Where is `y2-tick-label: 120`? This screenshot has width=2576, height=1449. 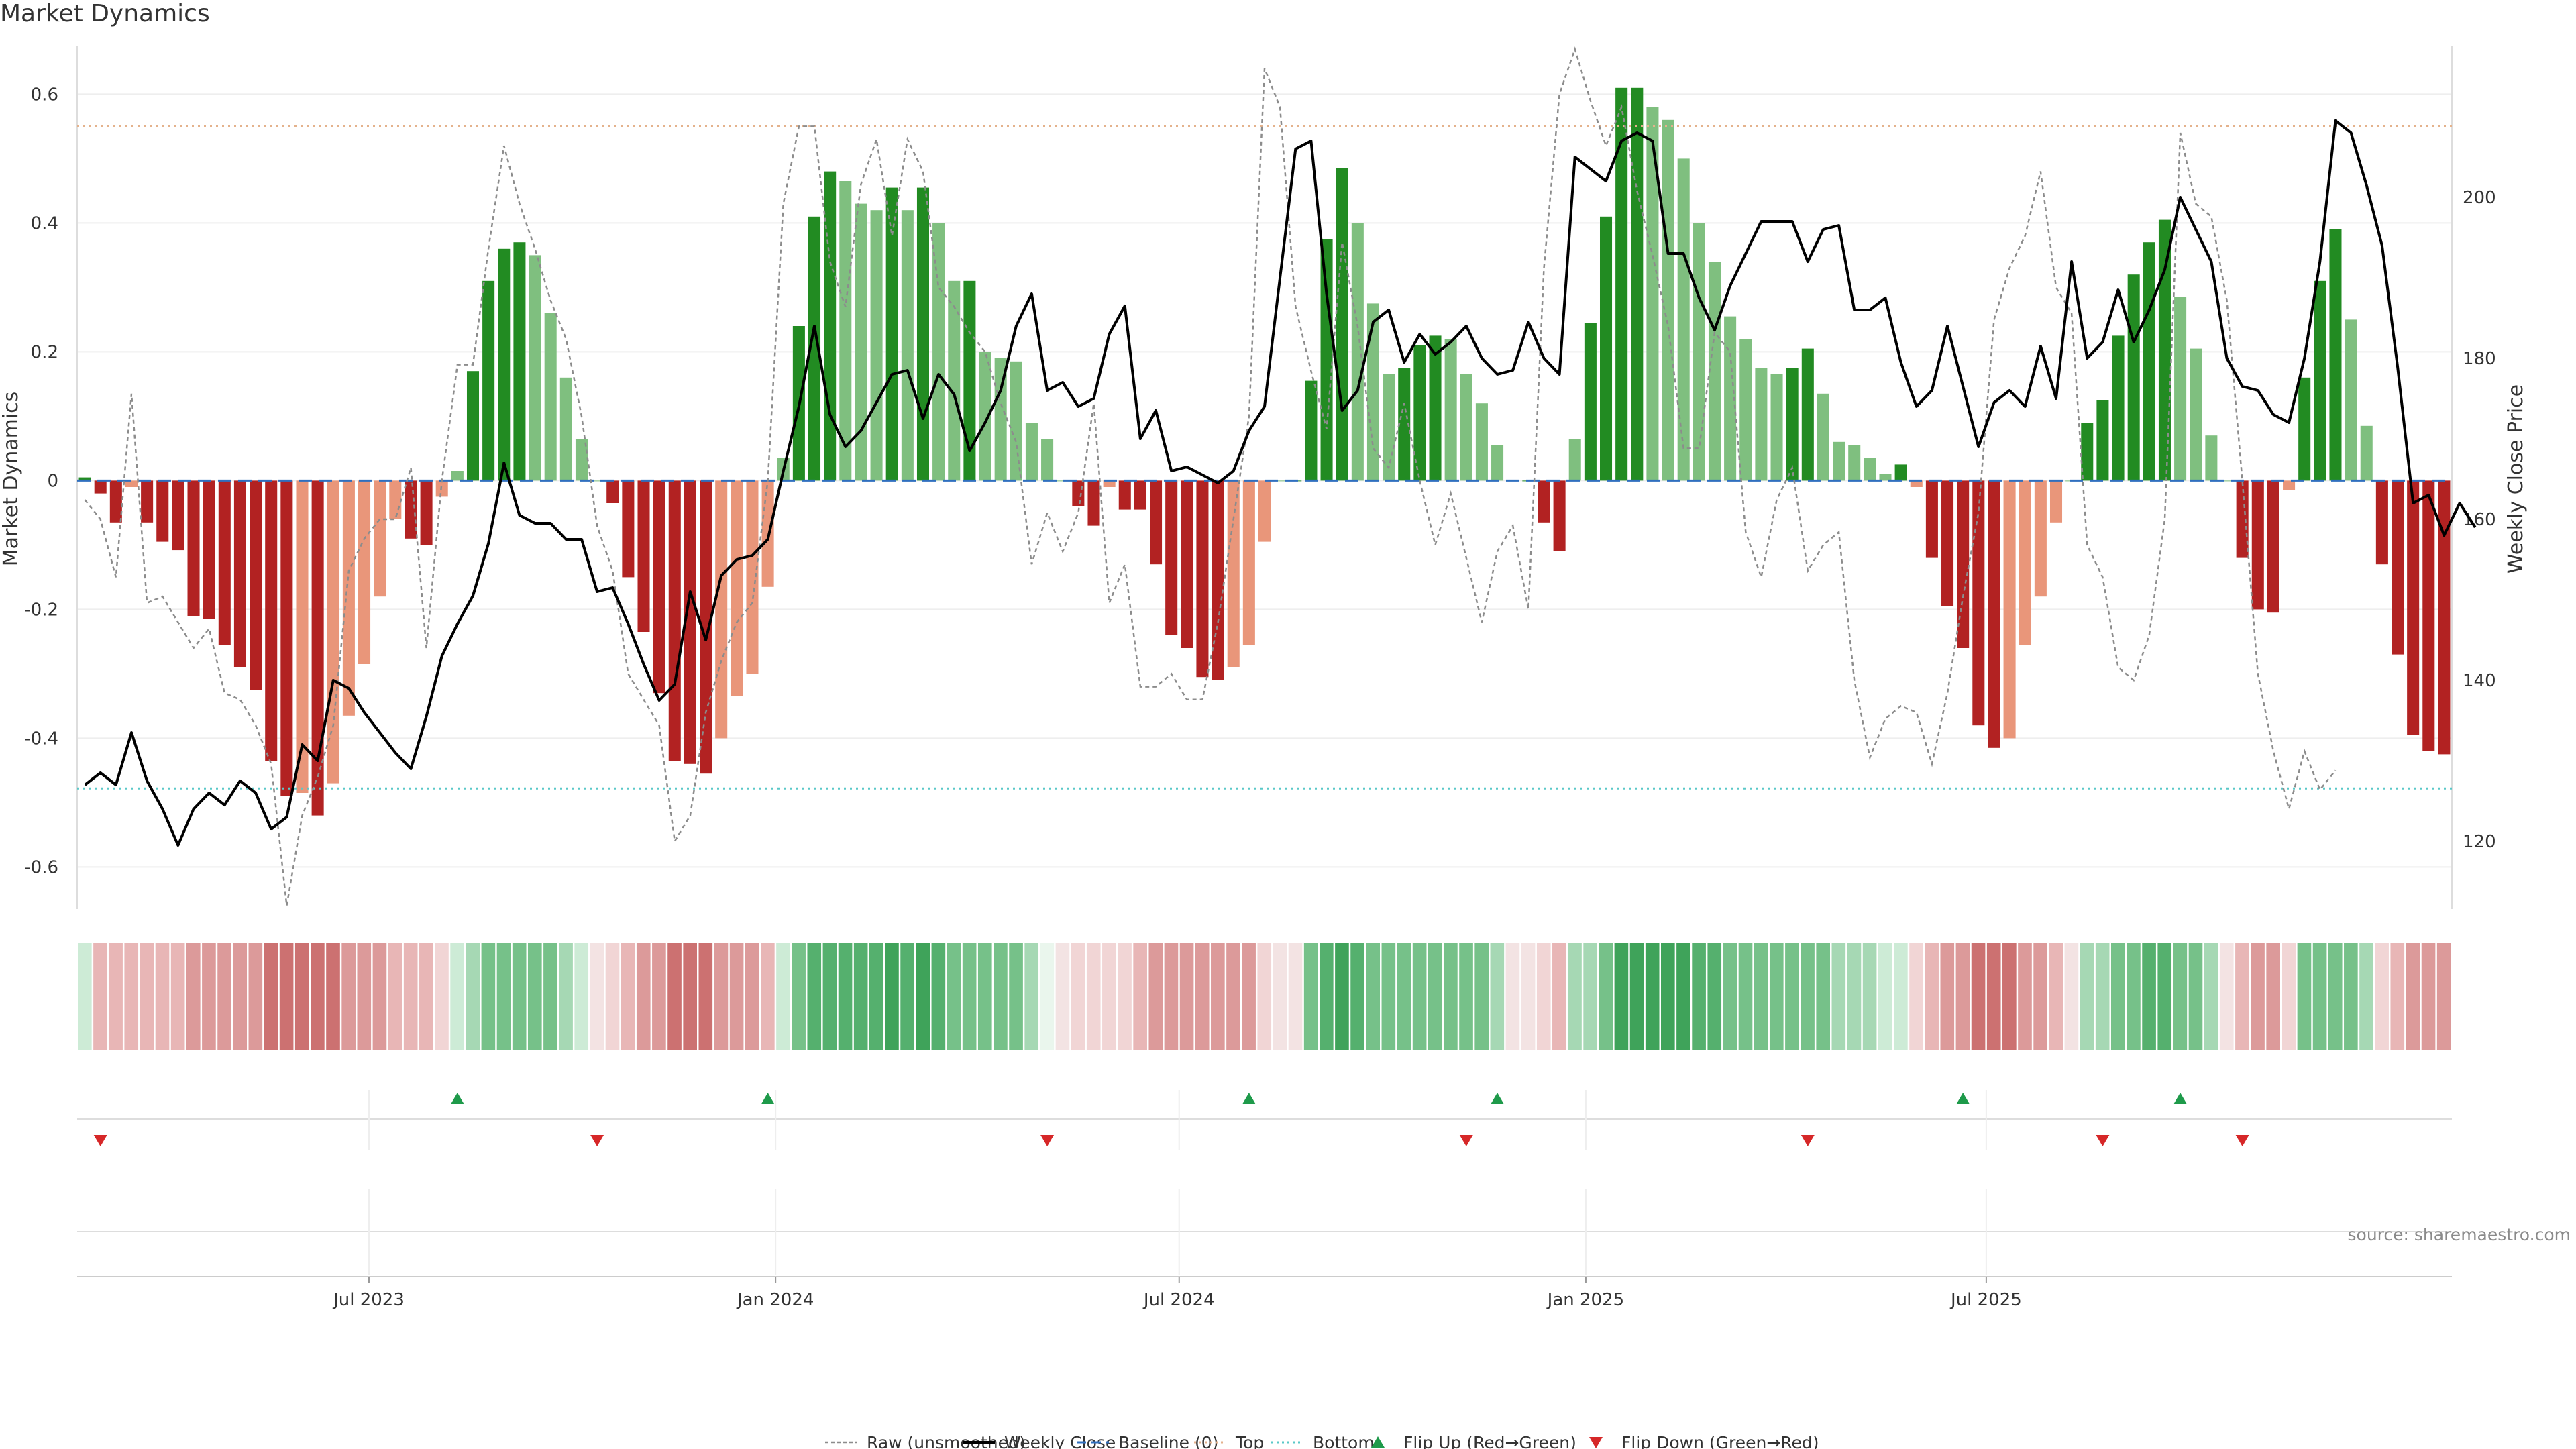
y2-tick-label: 120 is located at coordinates (2479, 842).